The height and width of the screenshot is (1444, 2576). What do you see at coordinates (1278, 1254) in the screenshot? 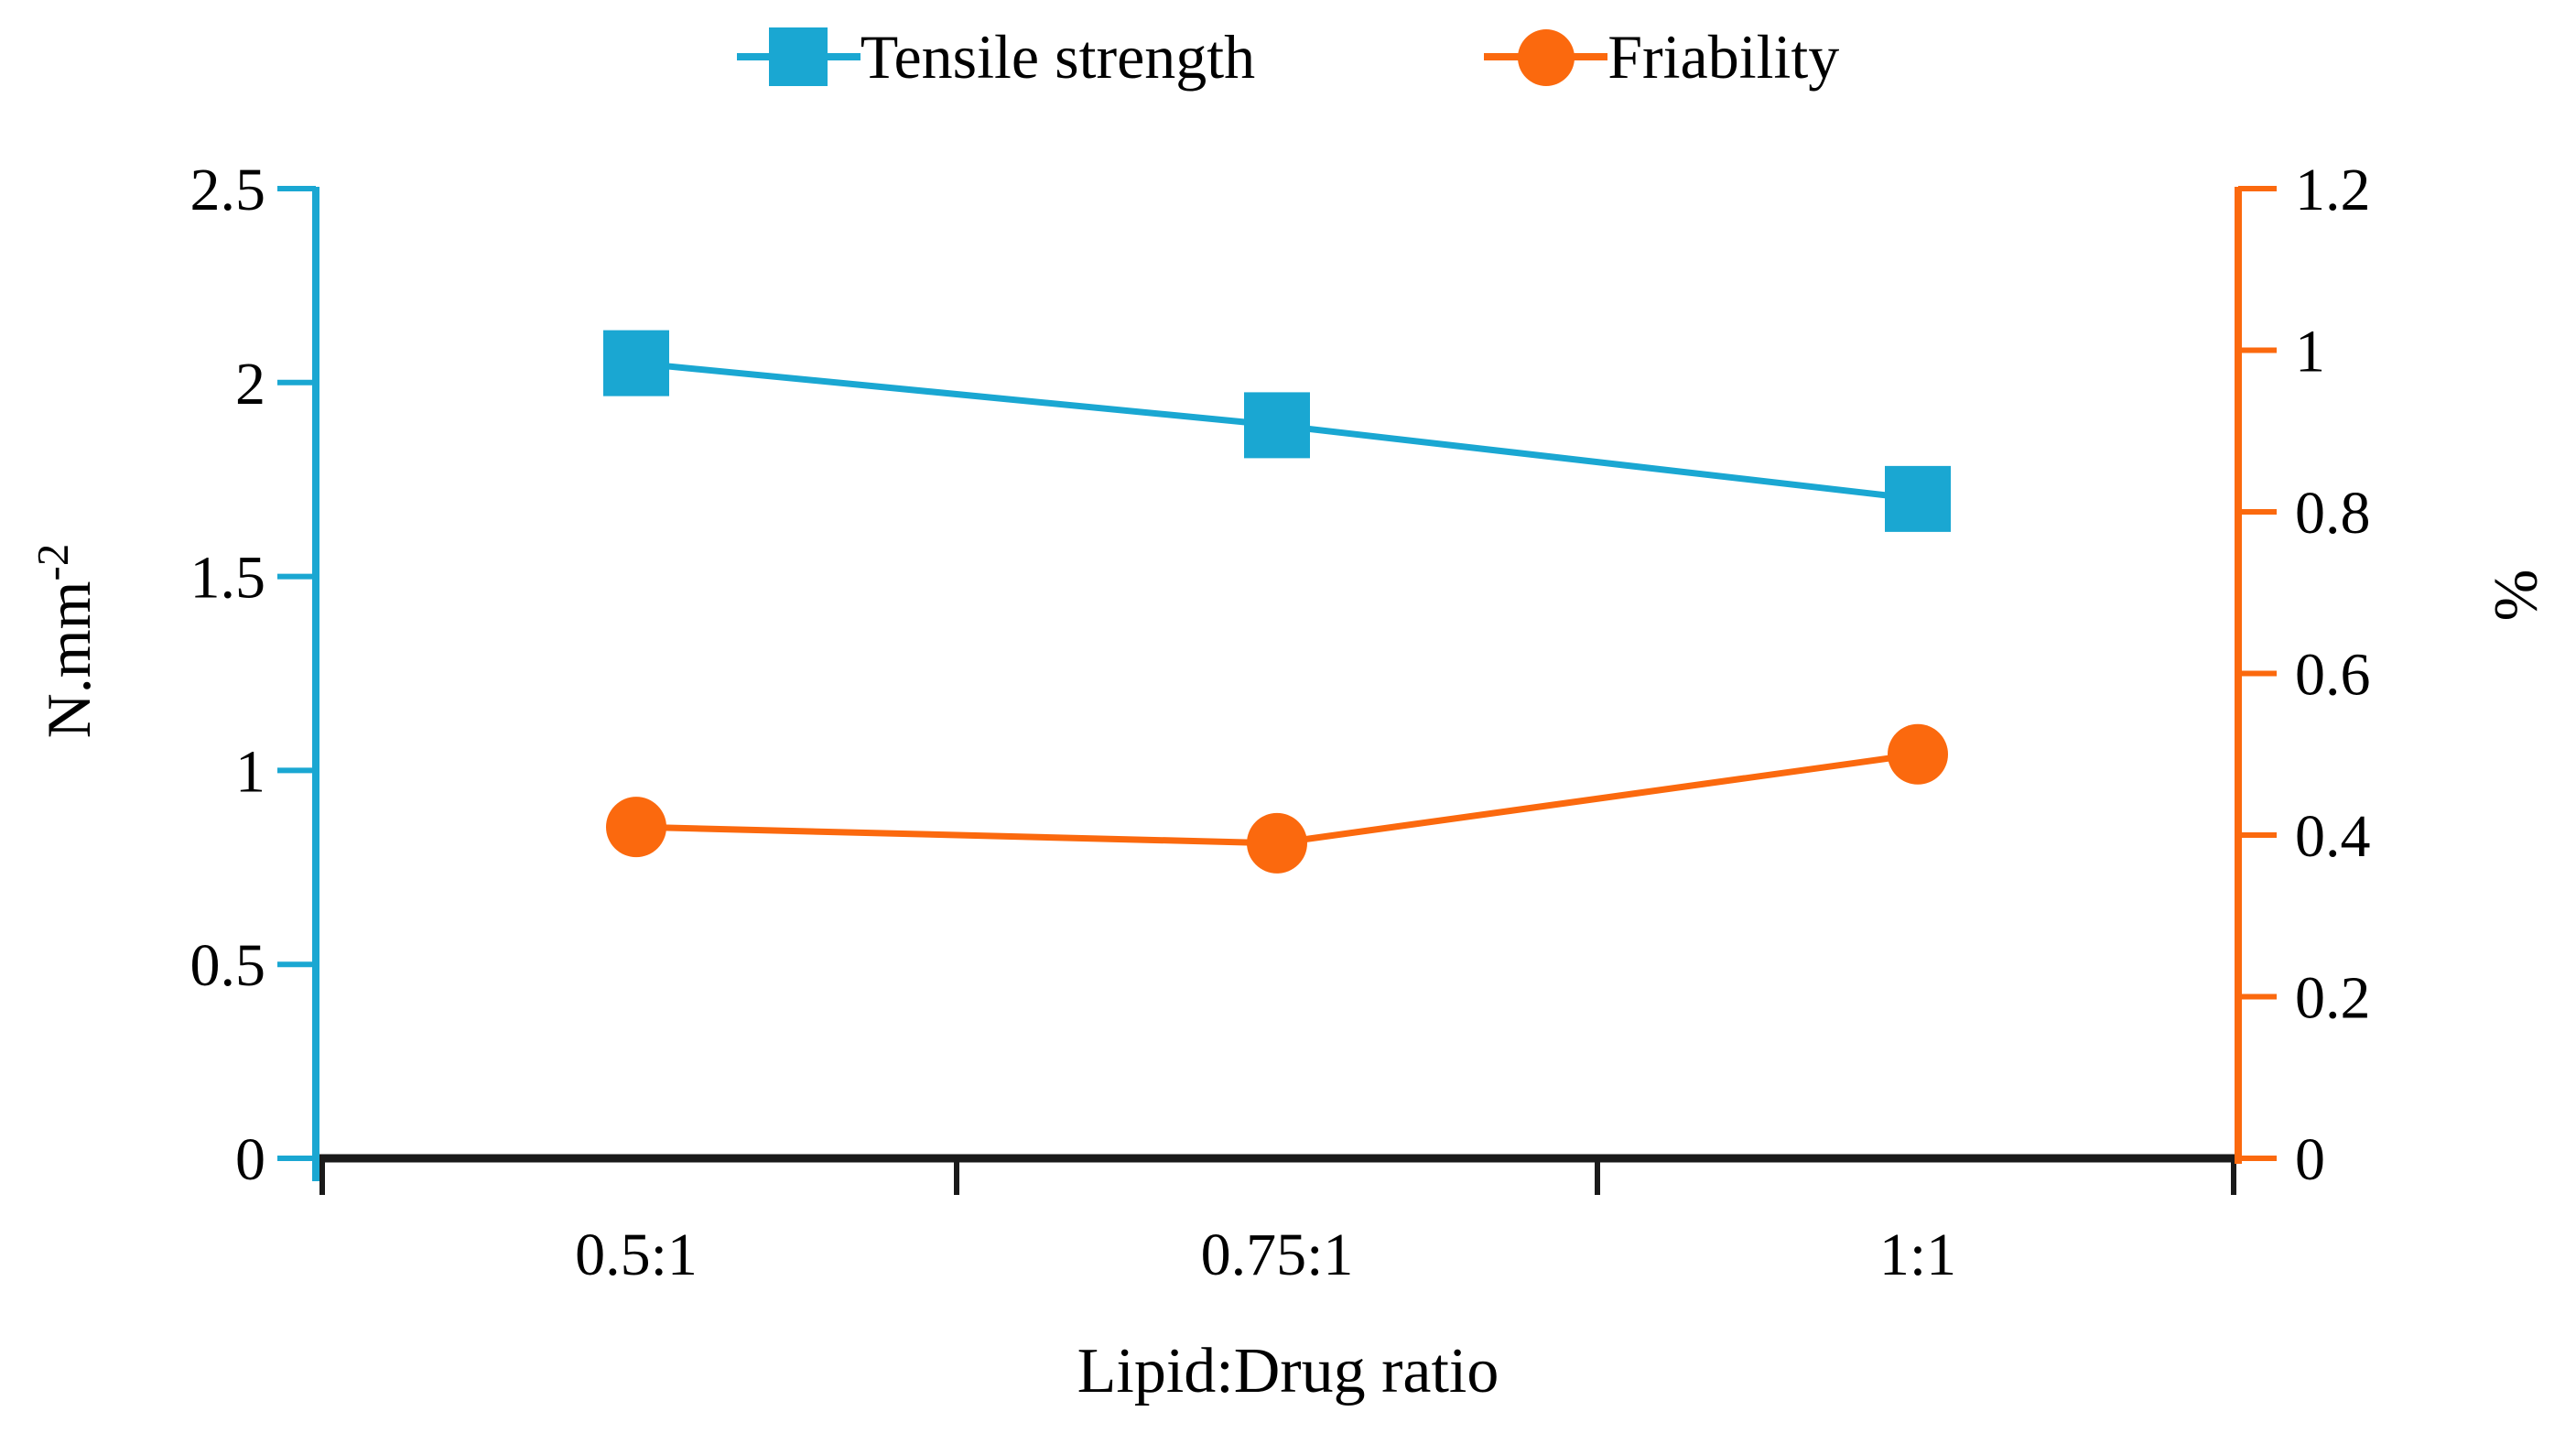
I see `x-tick-label: 0.75:1` at bounding box center [1278, 1254].